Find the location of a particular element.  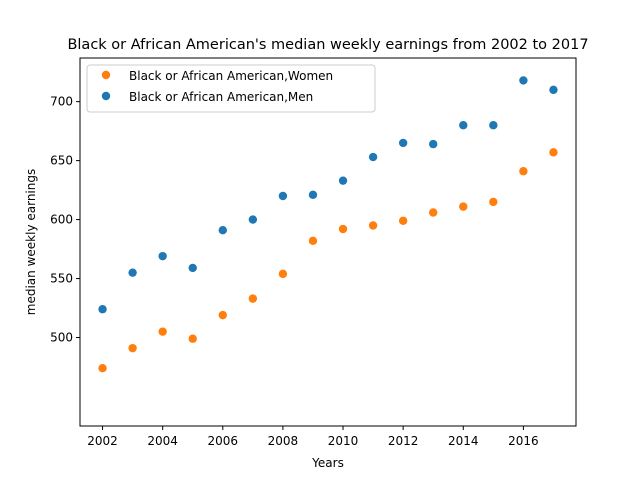

women-point-2006 is located at coordinates (222, 315).